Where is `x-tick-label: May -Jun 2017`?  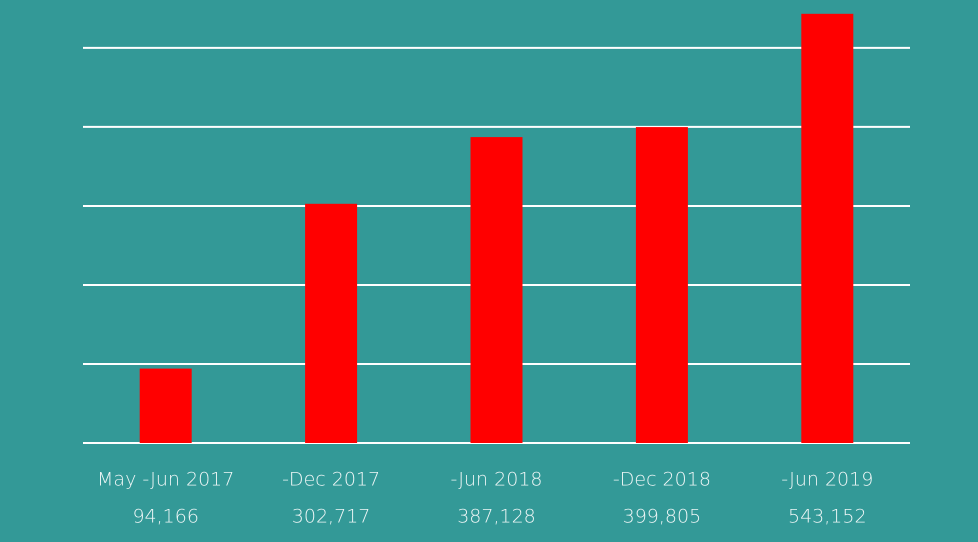 x-tick-label: May -Jun 2017 is located at coordinates (165, 480).